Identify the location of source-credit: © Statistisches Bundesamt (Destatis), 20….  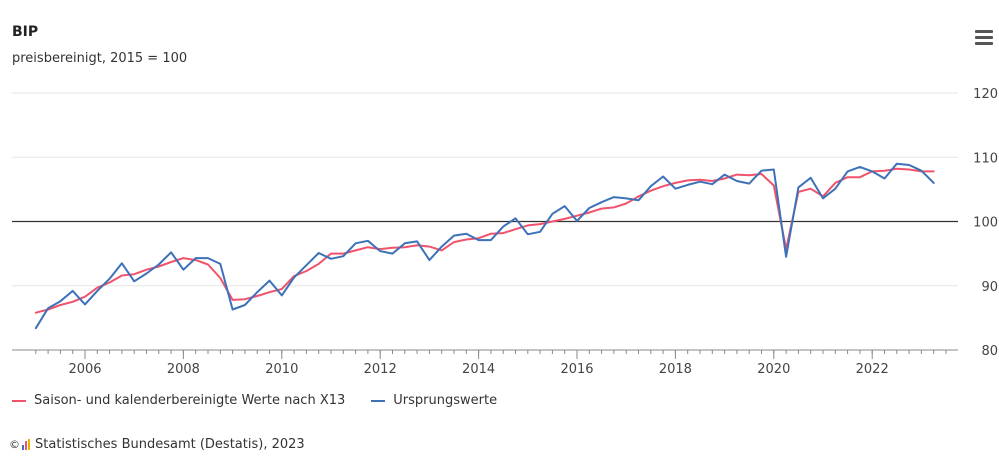
(157, 444).